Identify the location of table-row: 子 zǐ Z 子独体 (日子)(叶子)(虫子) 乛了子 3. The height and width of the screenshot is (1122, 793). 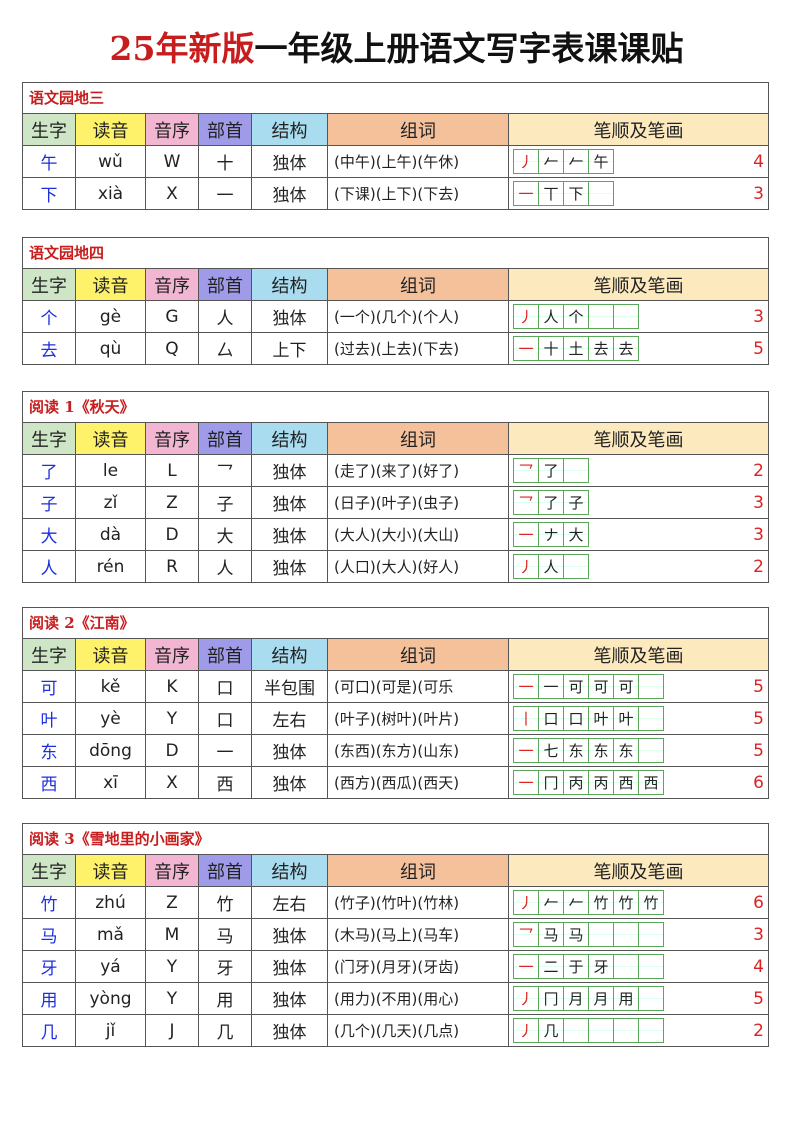
(395, 503).